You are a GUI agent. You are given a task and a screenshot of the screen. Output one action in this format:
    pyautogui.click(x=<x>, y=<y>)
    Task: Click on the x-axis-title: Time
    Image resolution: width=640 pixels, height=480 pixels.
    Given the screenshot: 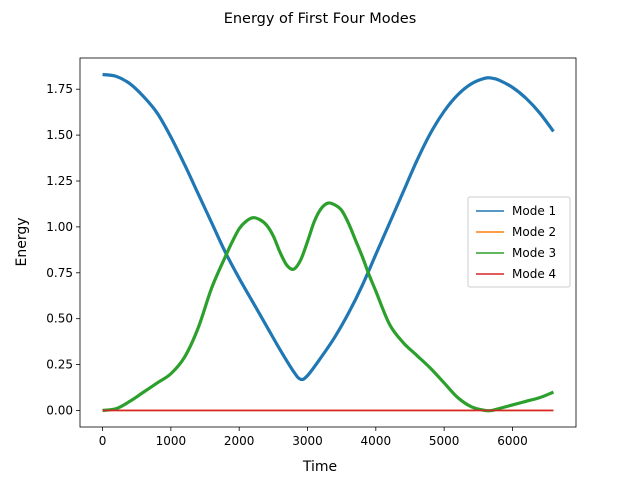 What is the action you would take?
    pyautogui.click(x=319, y=467)
    